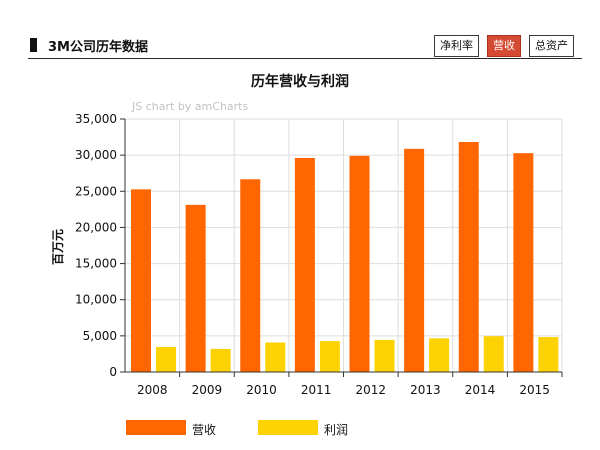 The width and height of the screenshot is (600, 450). What do you see at coordinates (480, 390) in the screenshot?
I see `x-tick-label: 2014` at bounding box center [480, 390].